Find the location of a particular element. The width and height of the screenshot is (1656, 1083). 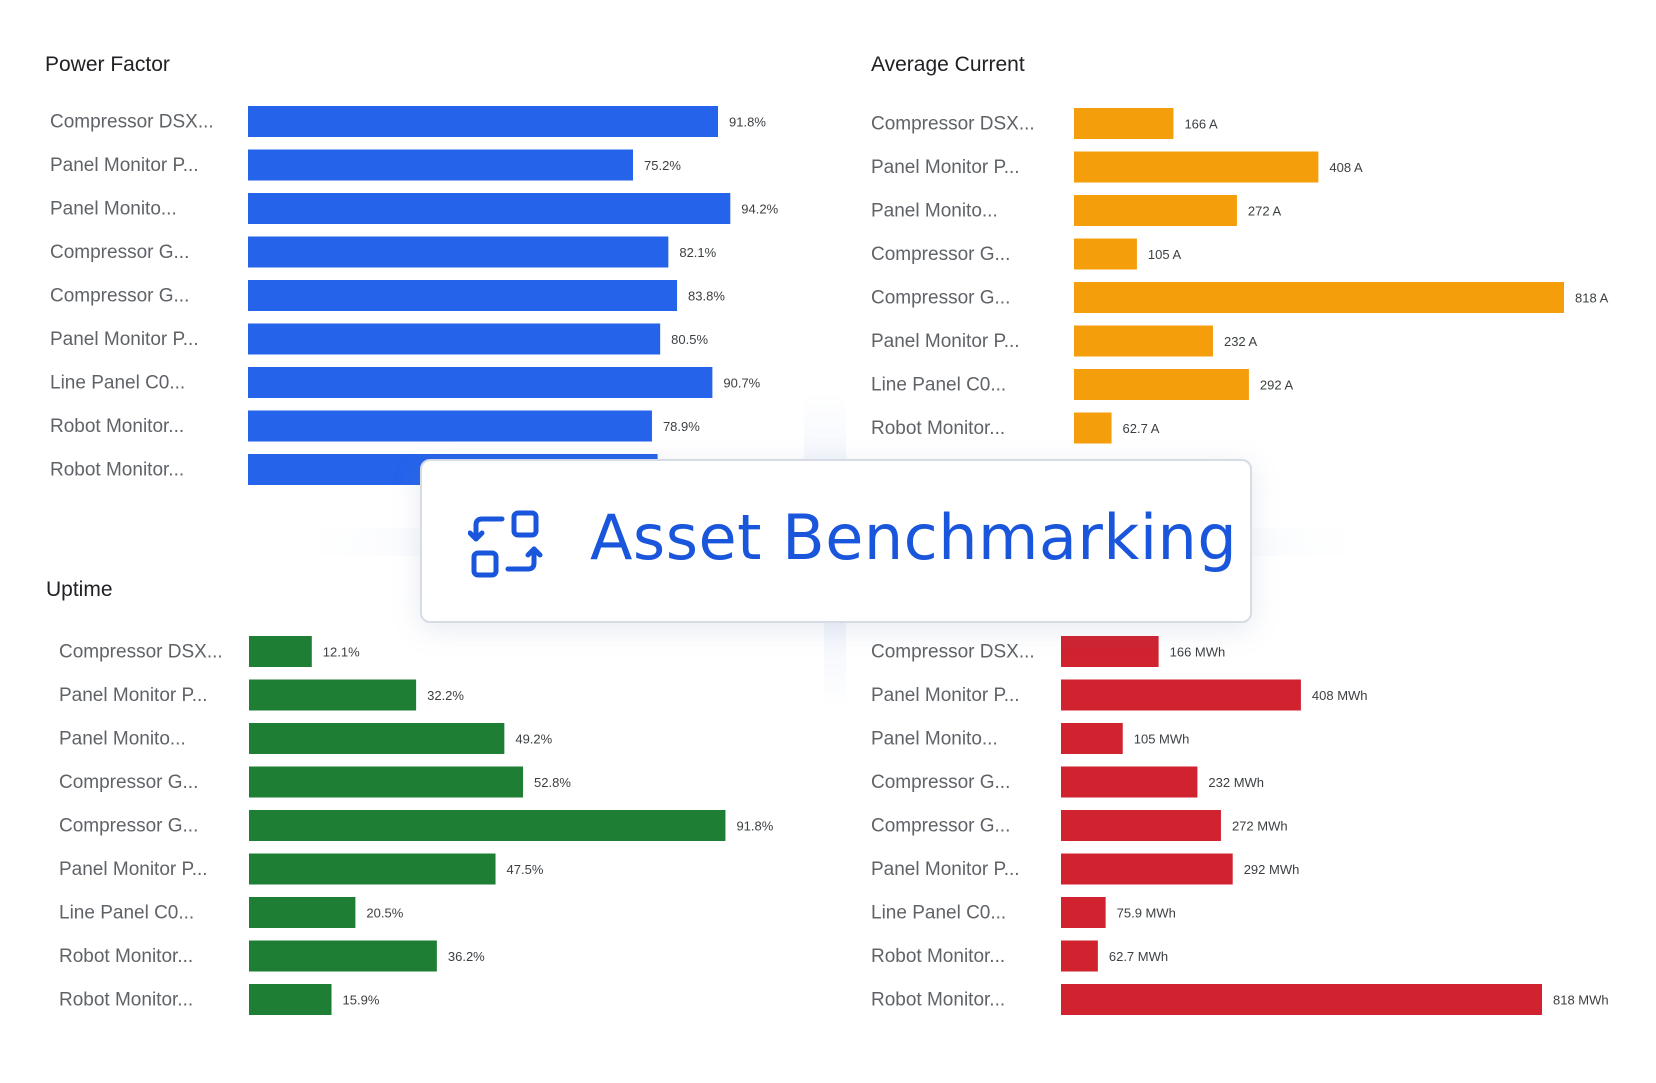

data-label: 49.2% is located at coordinates (533, 739).